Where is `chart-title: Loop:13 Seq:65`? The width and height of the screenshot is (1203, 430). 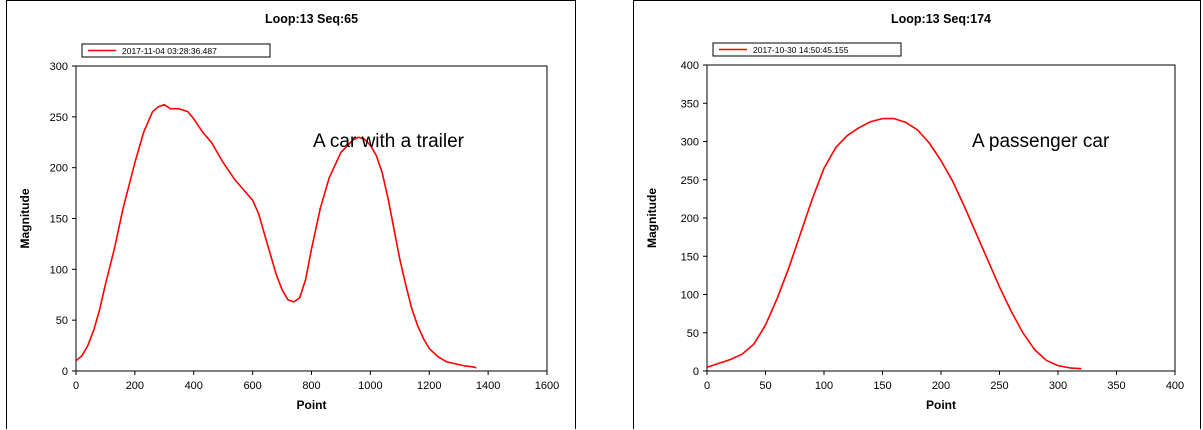
chart-title: Loop:13 Seq:65 is located at coordinates (311, 19).